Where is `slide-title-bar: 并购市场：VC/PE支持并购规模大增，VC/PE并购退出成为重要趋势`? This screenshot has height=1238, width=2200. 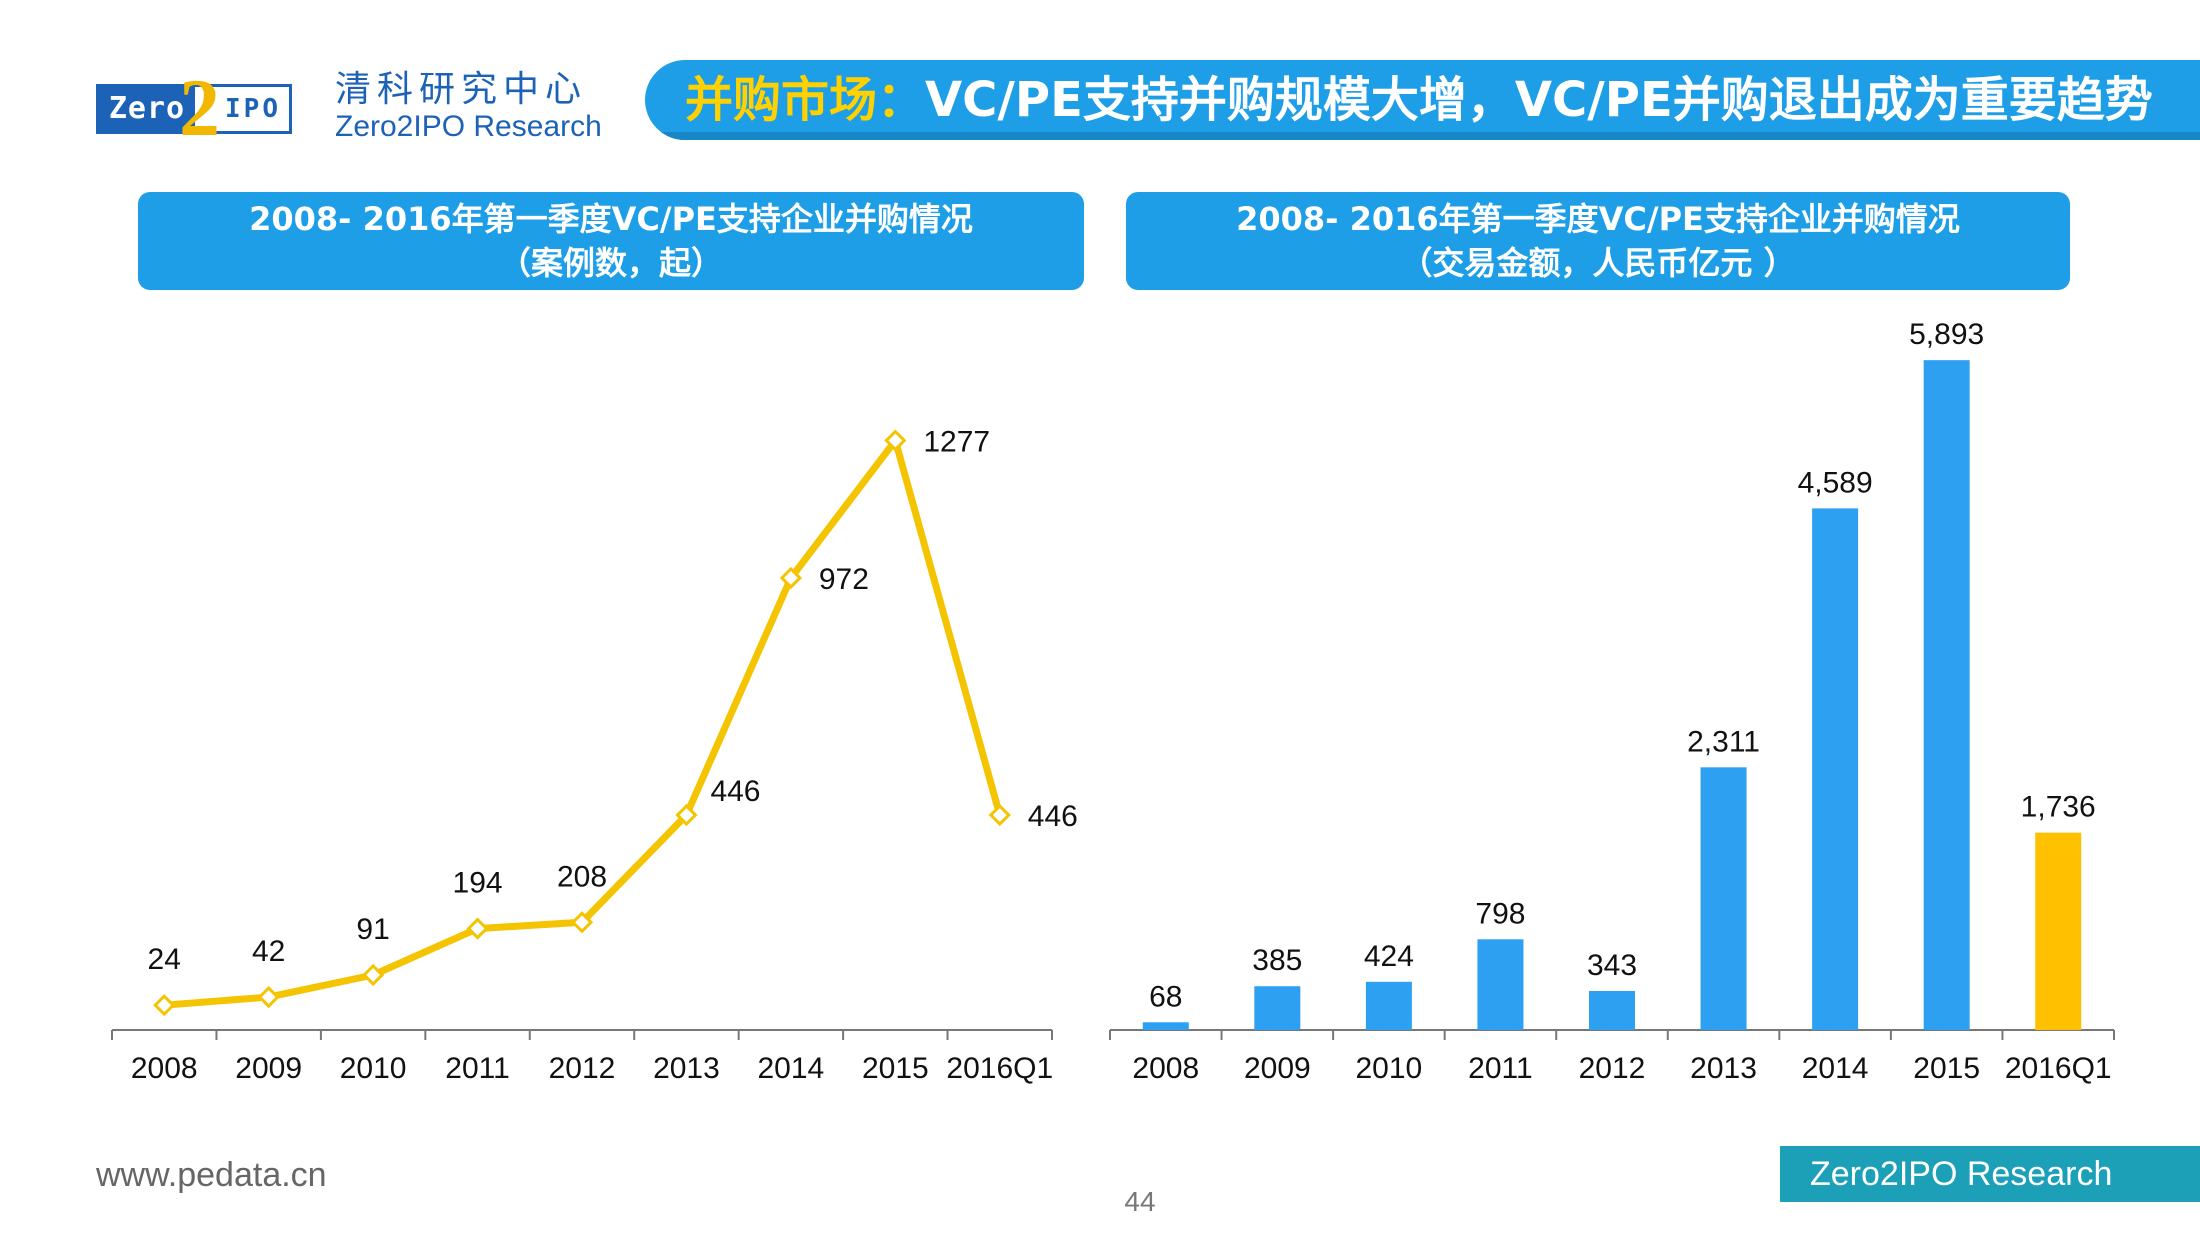 slide-title-bar: 并购市场：VC/PE支持并购规模大增，VC/PE并购退出成为重要趋势 is located at coordinates (1422, 100).